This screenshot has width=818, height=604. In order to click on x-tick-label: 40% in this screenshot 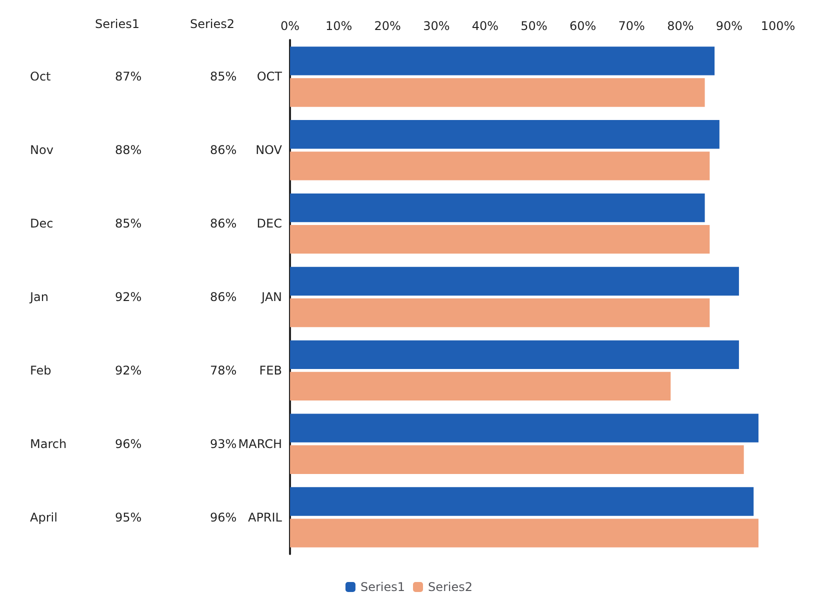, I will do `click(485, 26)`.